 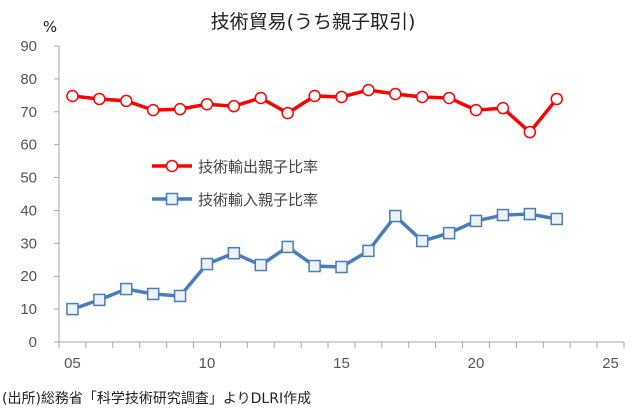 What do you see at coordinates (33, 342) in the screenshot?
I see `y-tick-label: 0` at bounding box center [33, 342].